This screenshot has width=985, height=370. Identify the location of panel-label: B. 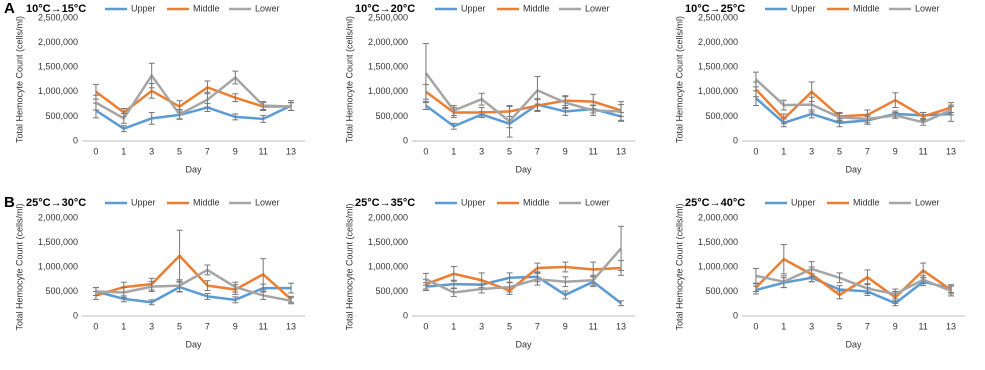
(9, 202).